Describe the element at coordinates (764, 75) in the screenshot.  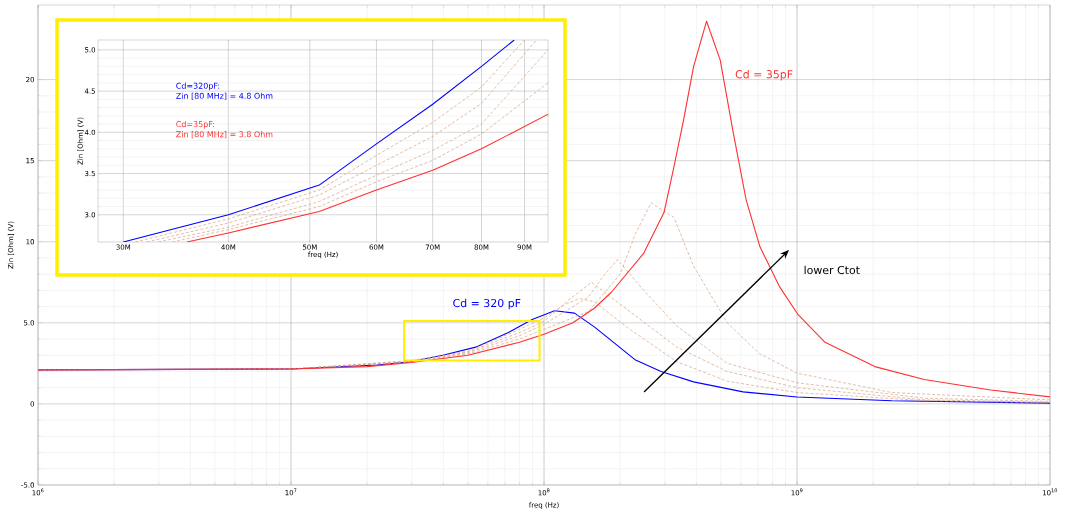
I see `series-label: Cd = 35pF` at that location.